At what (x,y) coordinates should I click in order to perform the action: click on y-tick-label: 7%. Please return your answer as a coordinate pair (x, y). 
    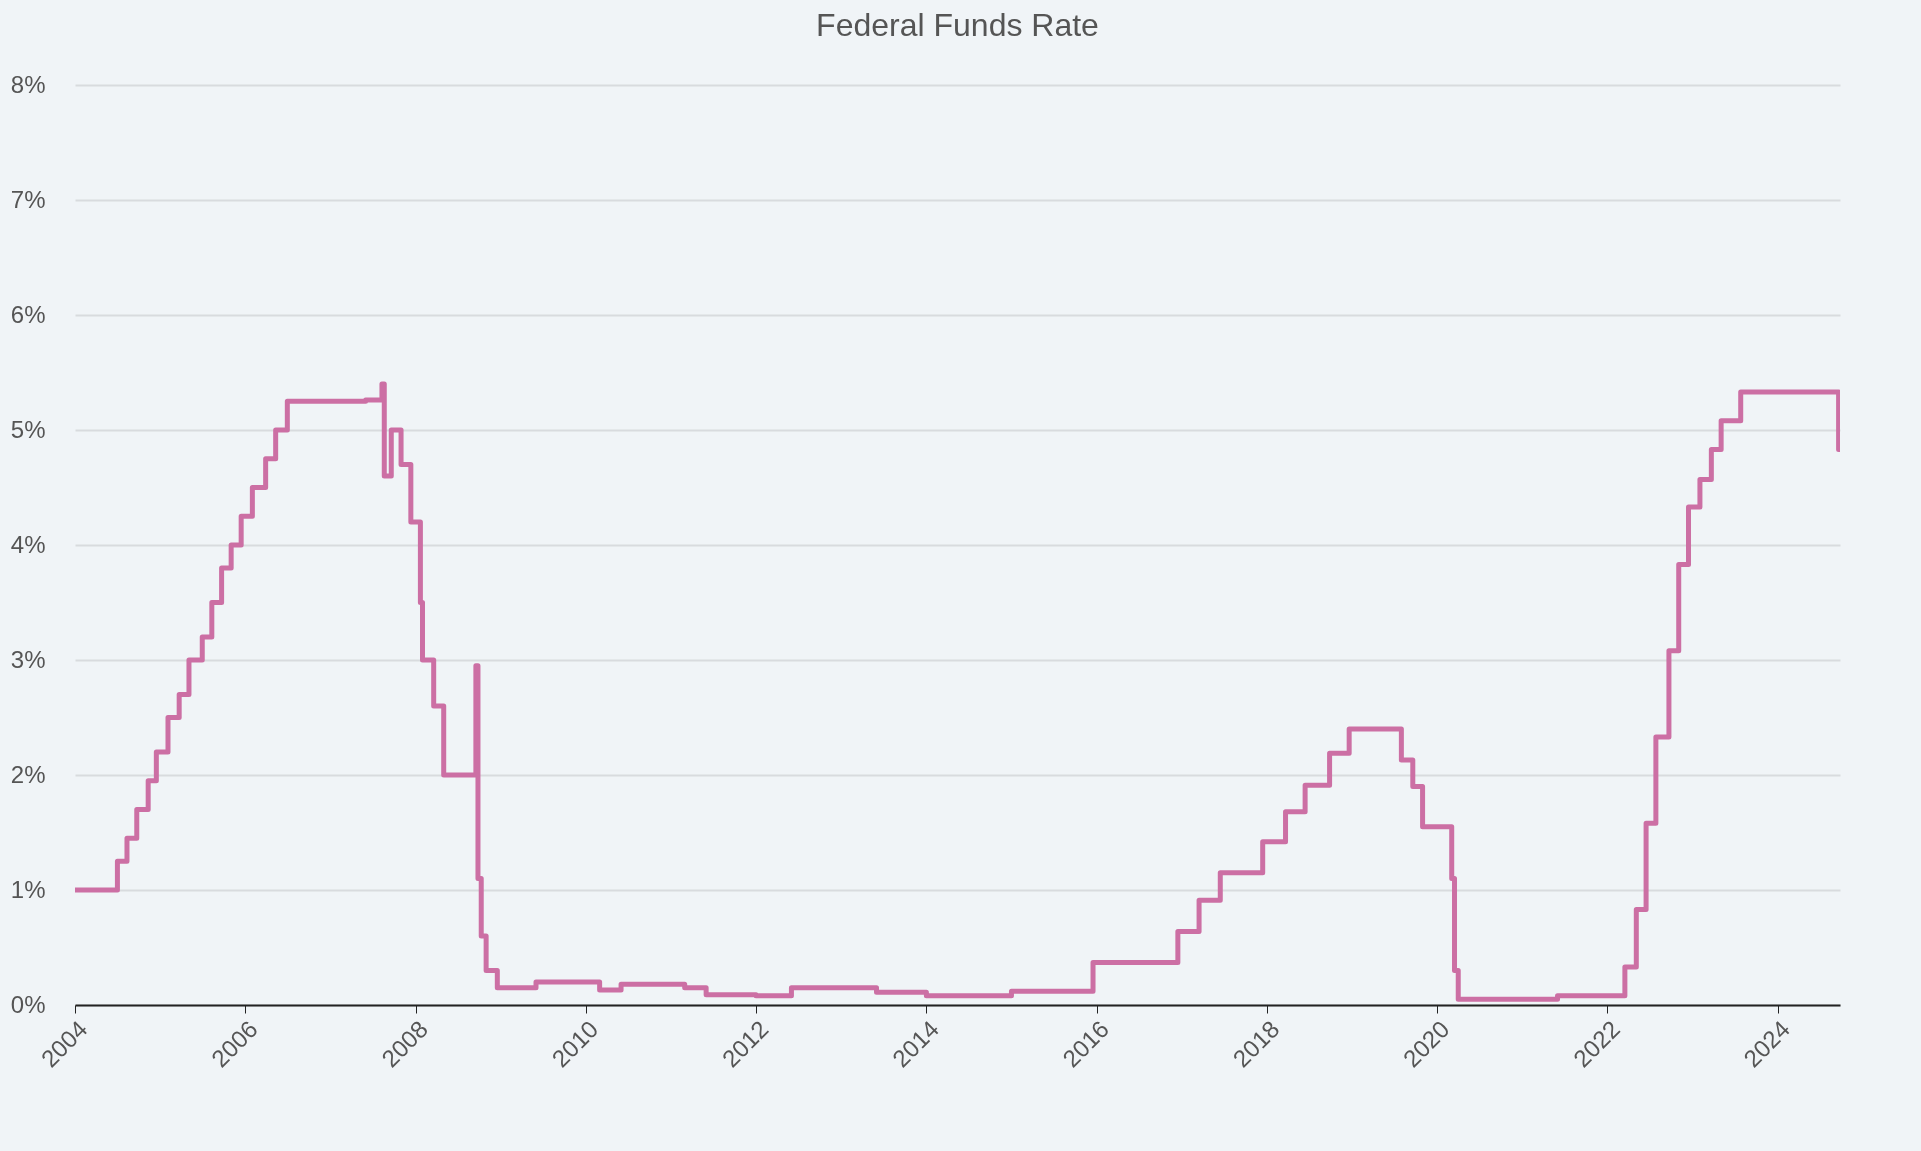
    Looking at the image, I should click on (28, 199).